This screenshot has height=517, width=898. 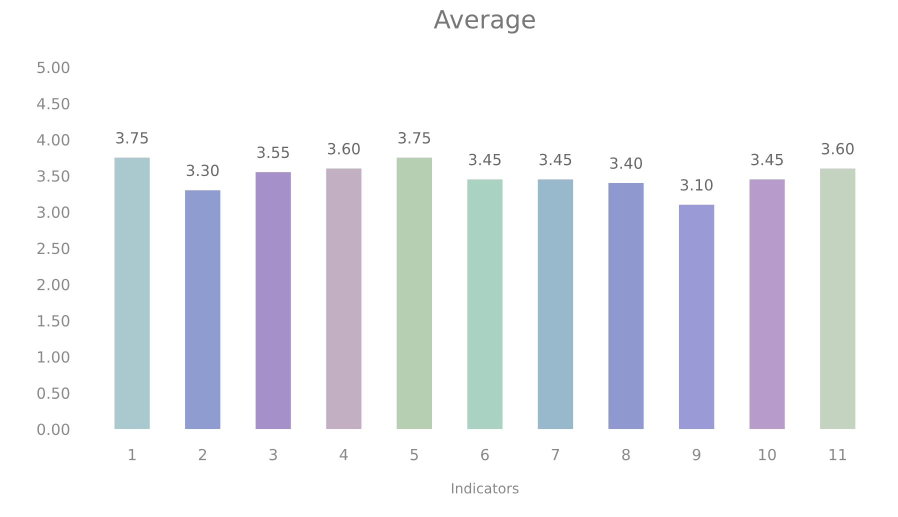 I want to click on x-tick-label: 7, so click(x=556, y=454).